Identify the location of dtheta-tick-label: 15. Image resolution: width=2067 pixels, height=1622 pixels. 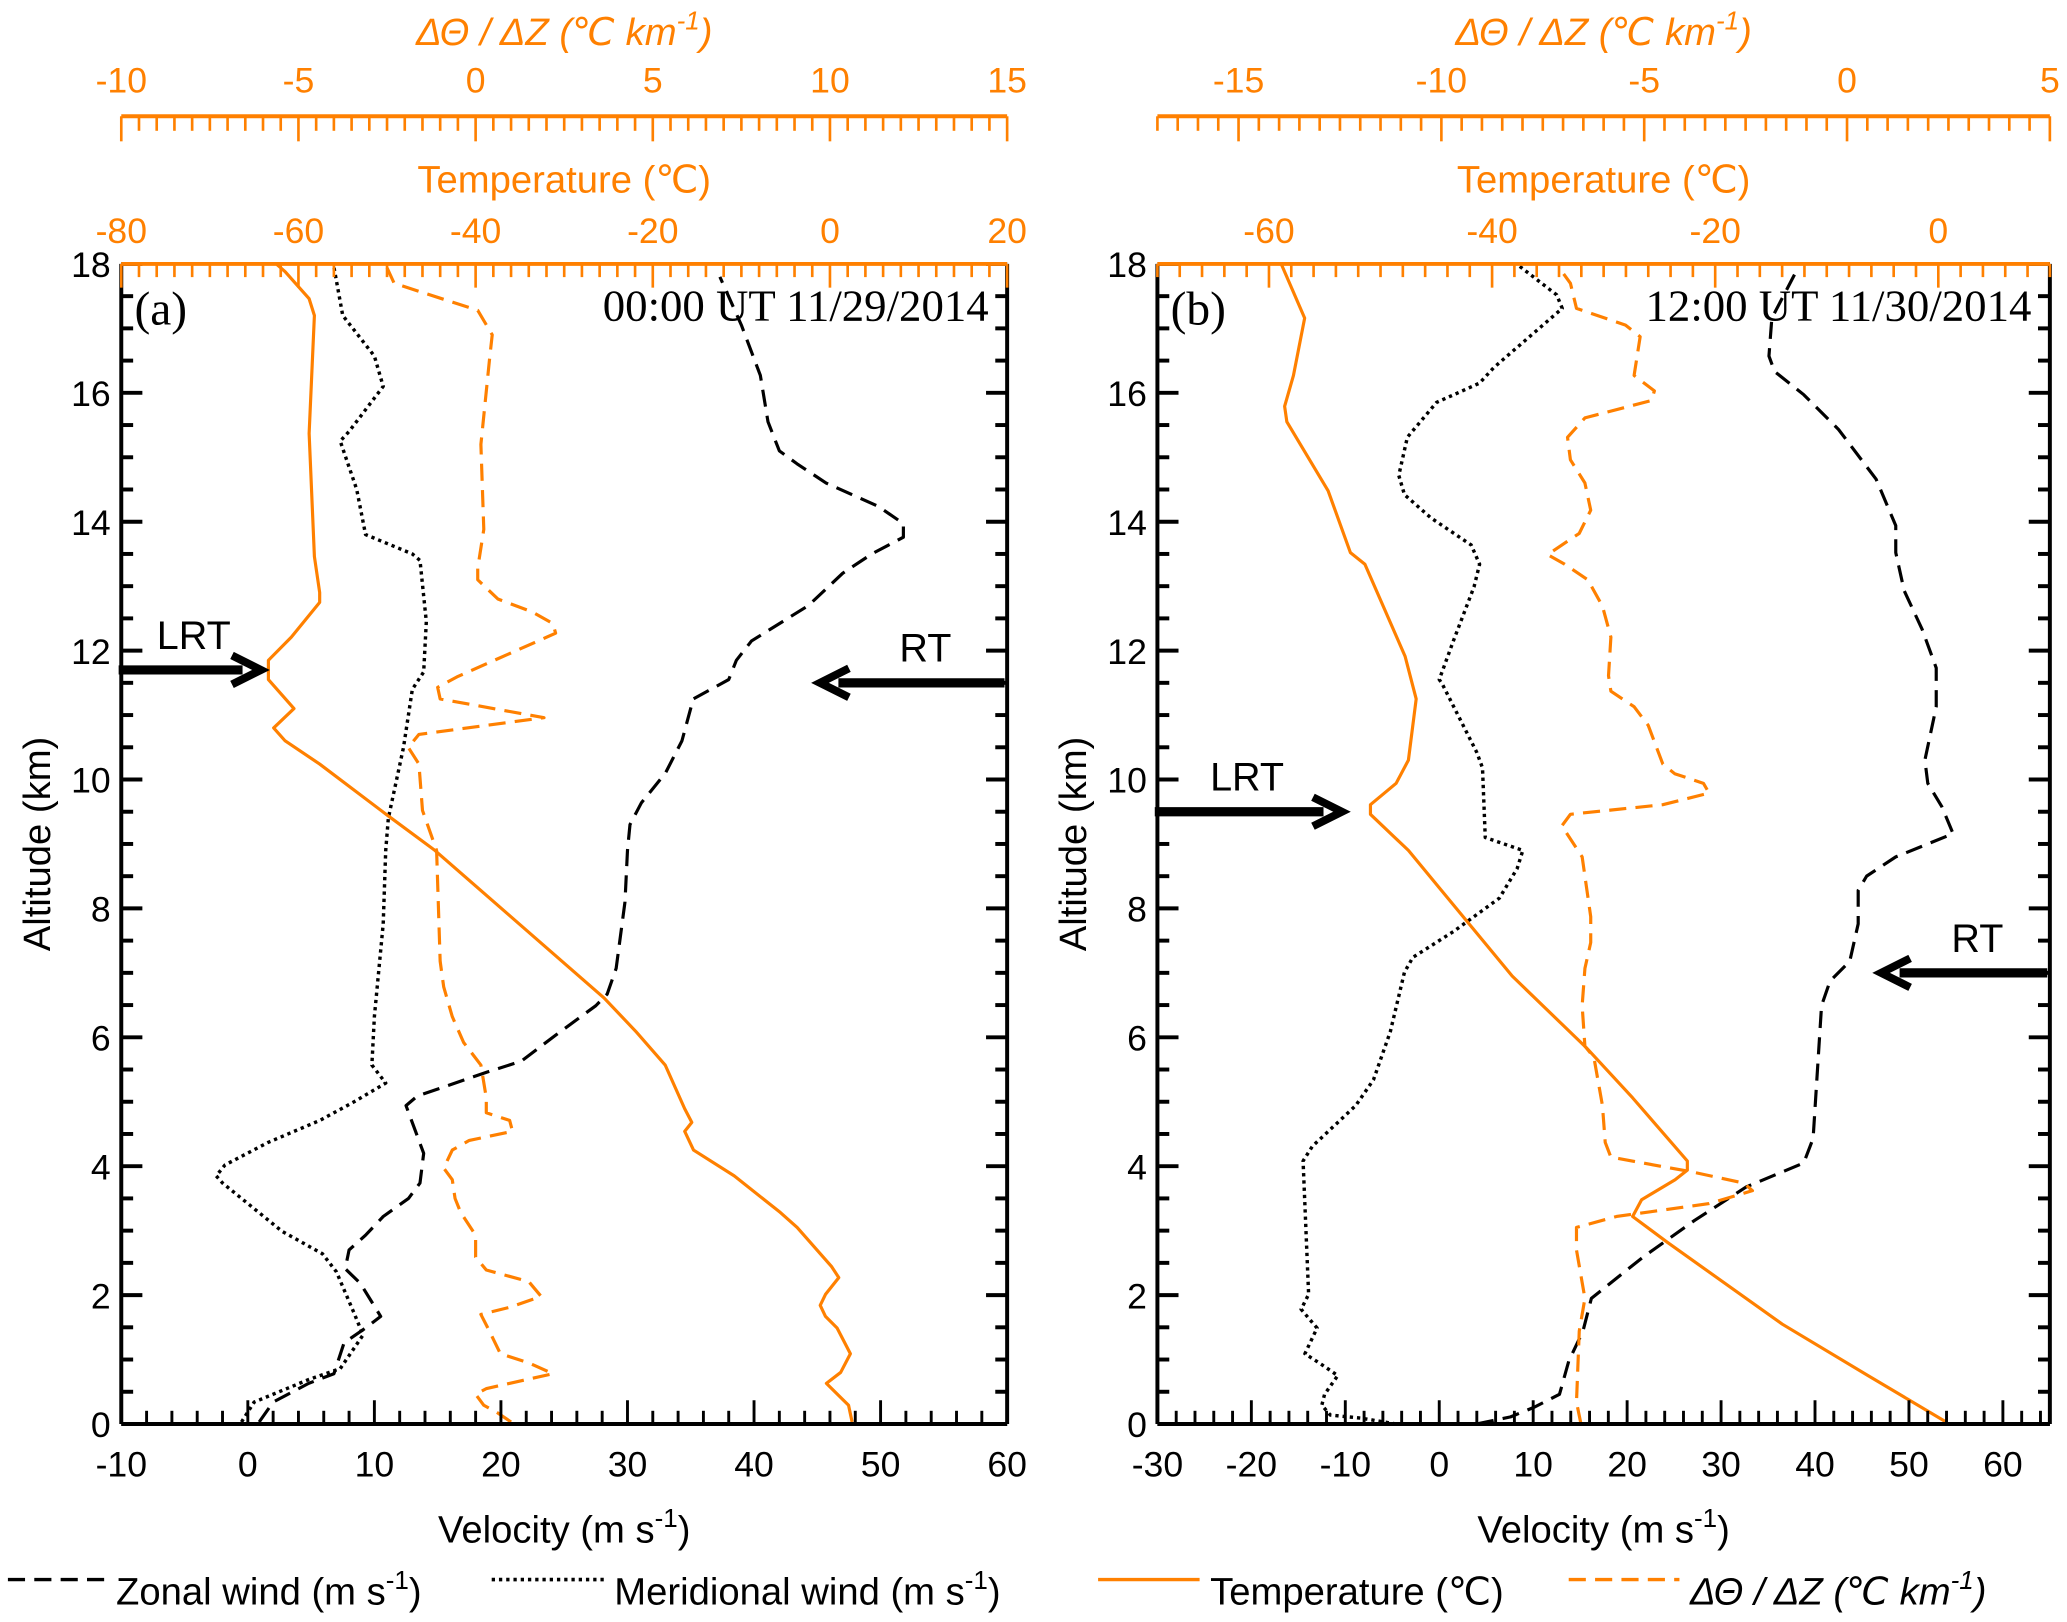
(1007, 81).